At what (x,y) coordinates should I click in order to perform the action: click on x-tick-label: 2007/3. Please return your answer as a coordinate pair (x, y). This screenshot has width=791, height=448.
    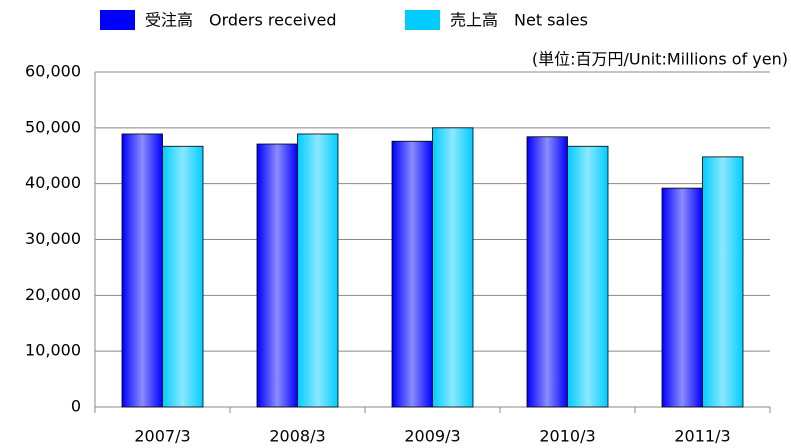
    Looking at the image, I should click on (162, 436).